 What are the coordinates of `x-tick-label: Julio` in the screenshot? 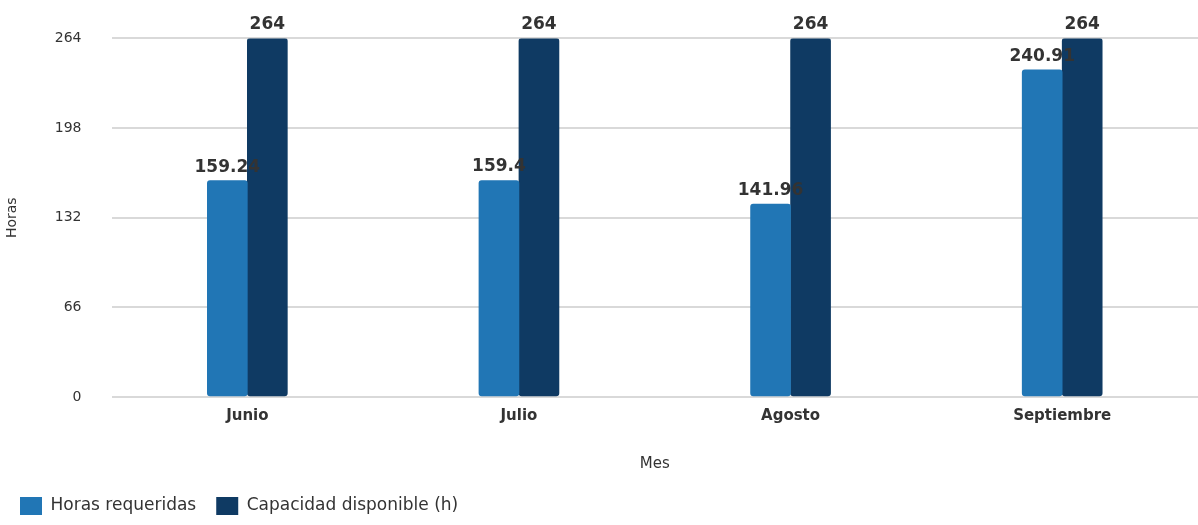 It's located at (518, 414).